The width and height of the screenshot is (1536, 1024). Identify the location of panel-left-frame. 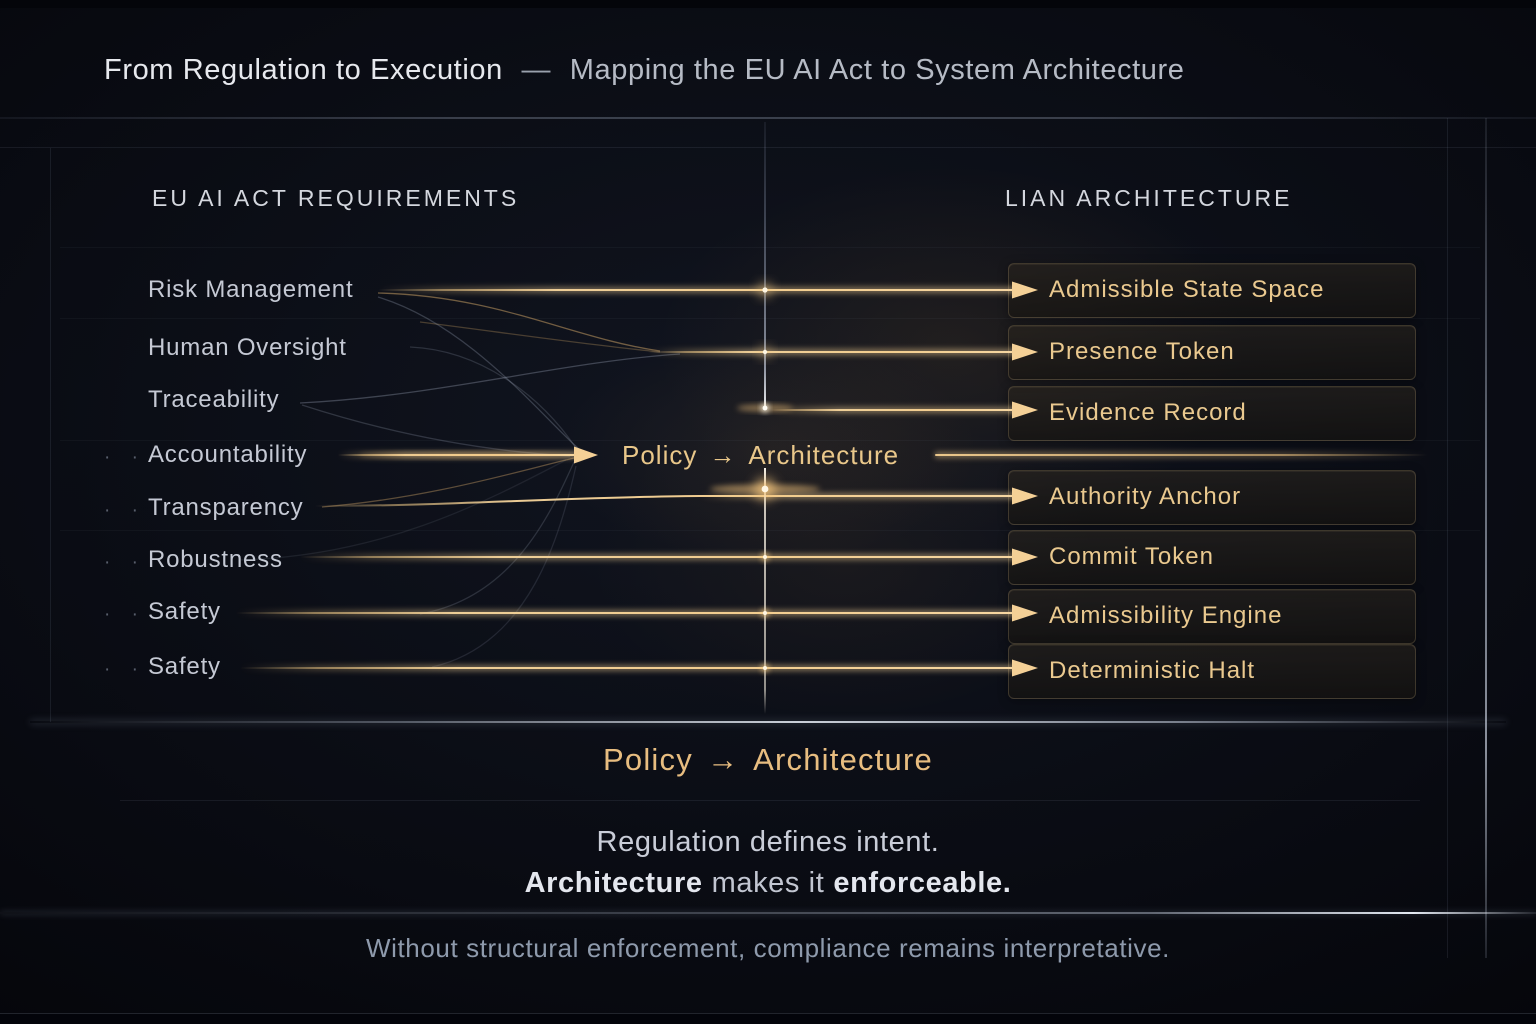
(50, 435).